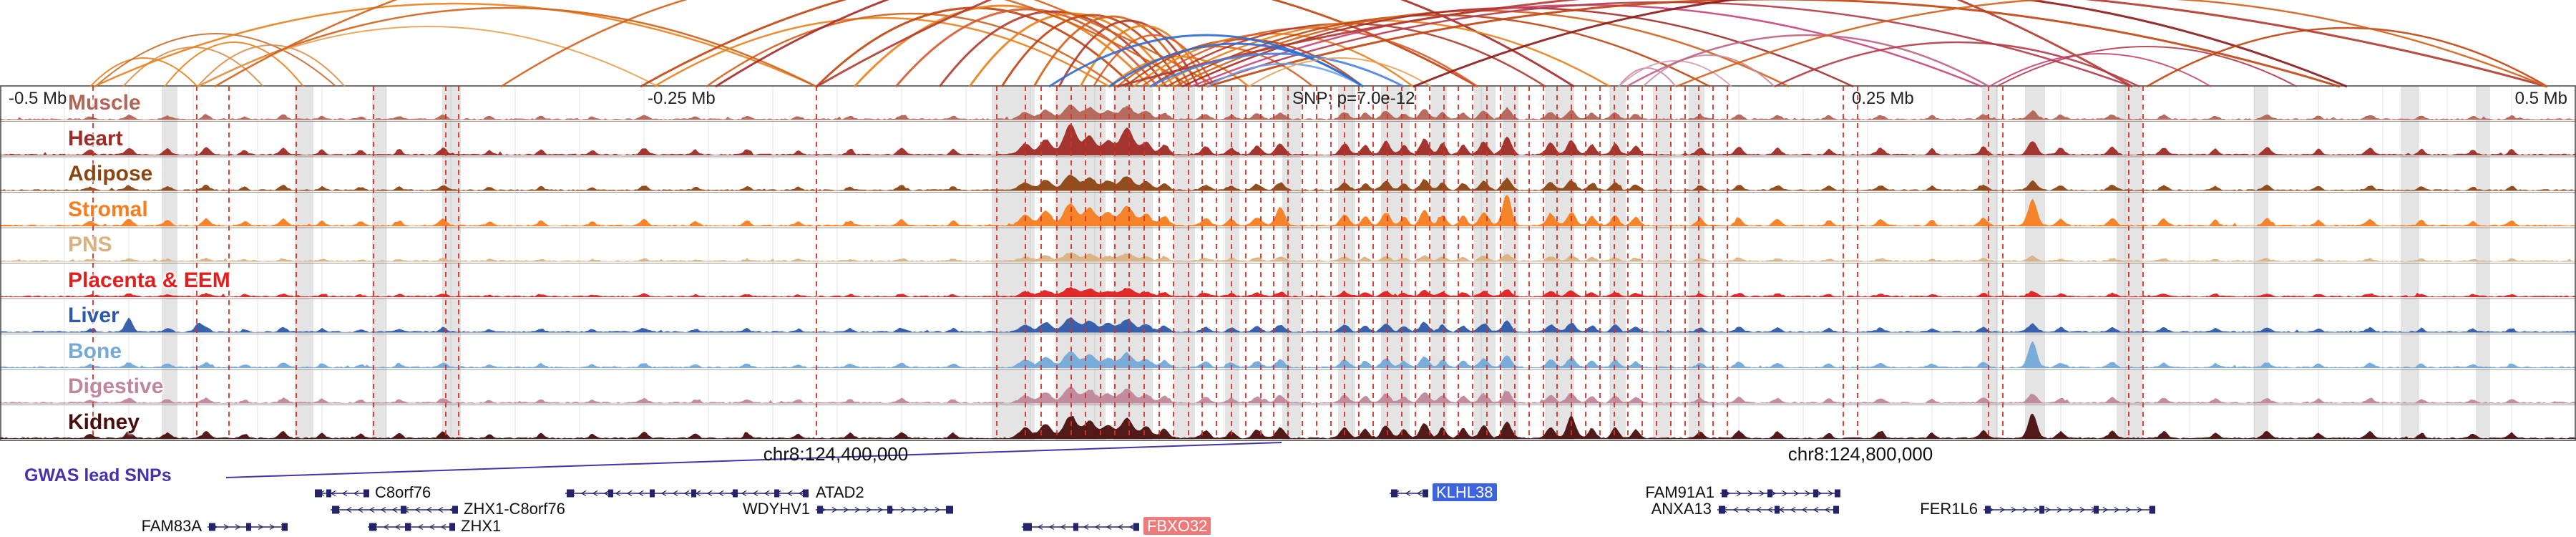 Image resolution: width=2576 pixels, height=537 pixels. I want to click on gene-glyph-atad2, so click(687, 493).